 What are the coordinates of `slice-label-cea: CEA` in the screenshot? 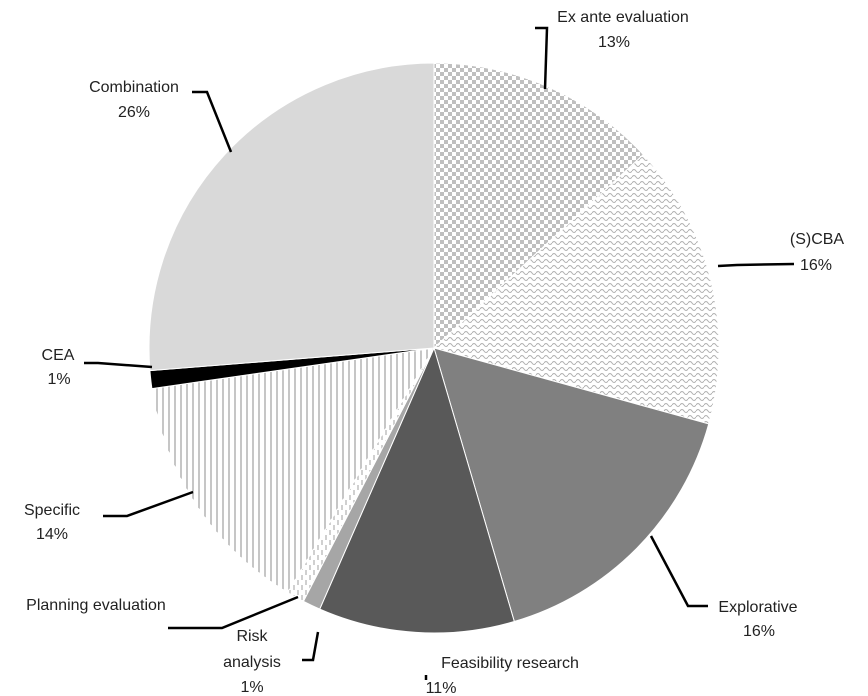 It's located at (58, 355).